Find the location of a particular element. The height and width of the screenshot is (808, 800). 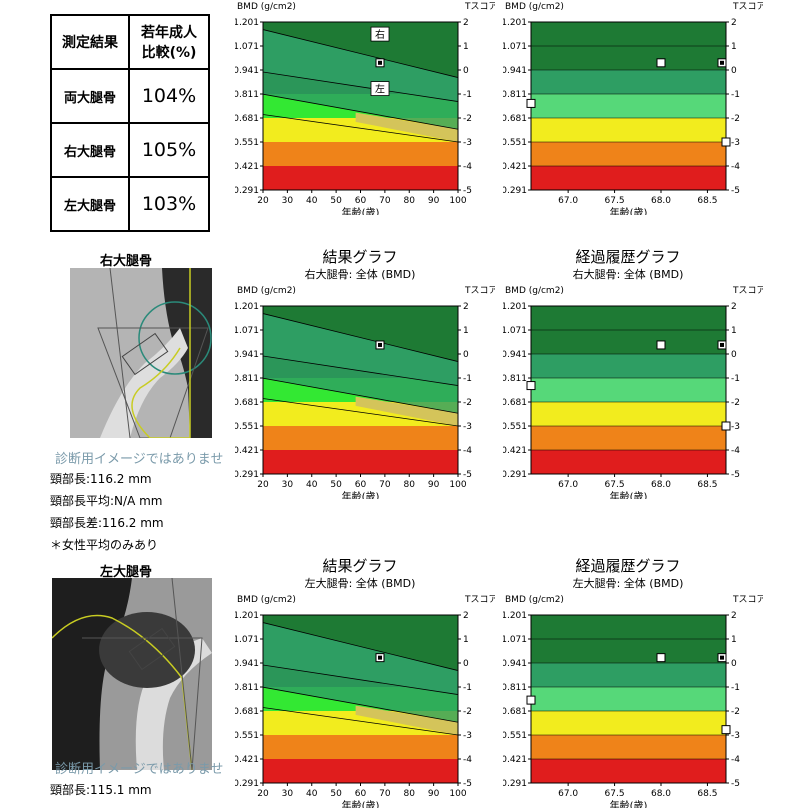

table-row-label: 右大腿骨 is located at coordinates (90, 150).